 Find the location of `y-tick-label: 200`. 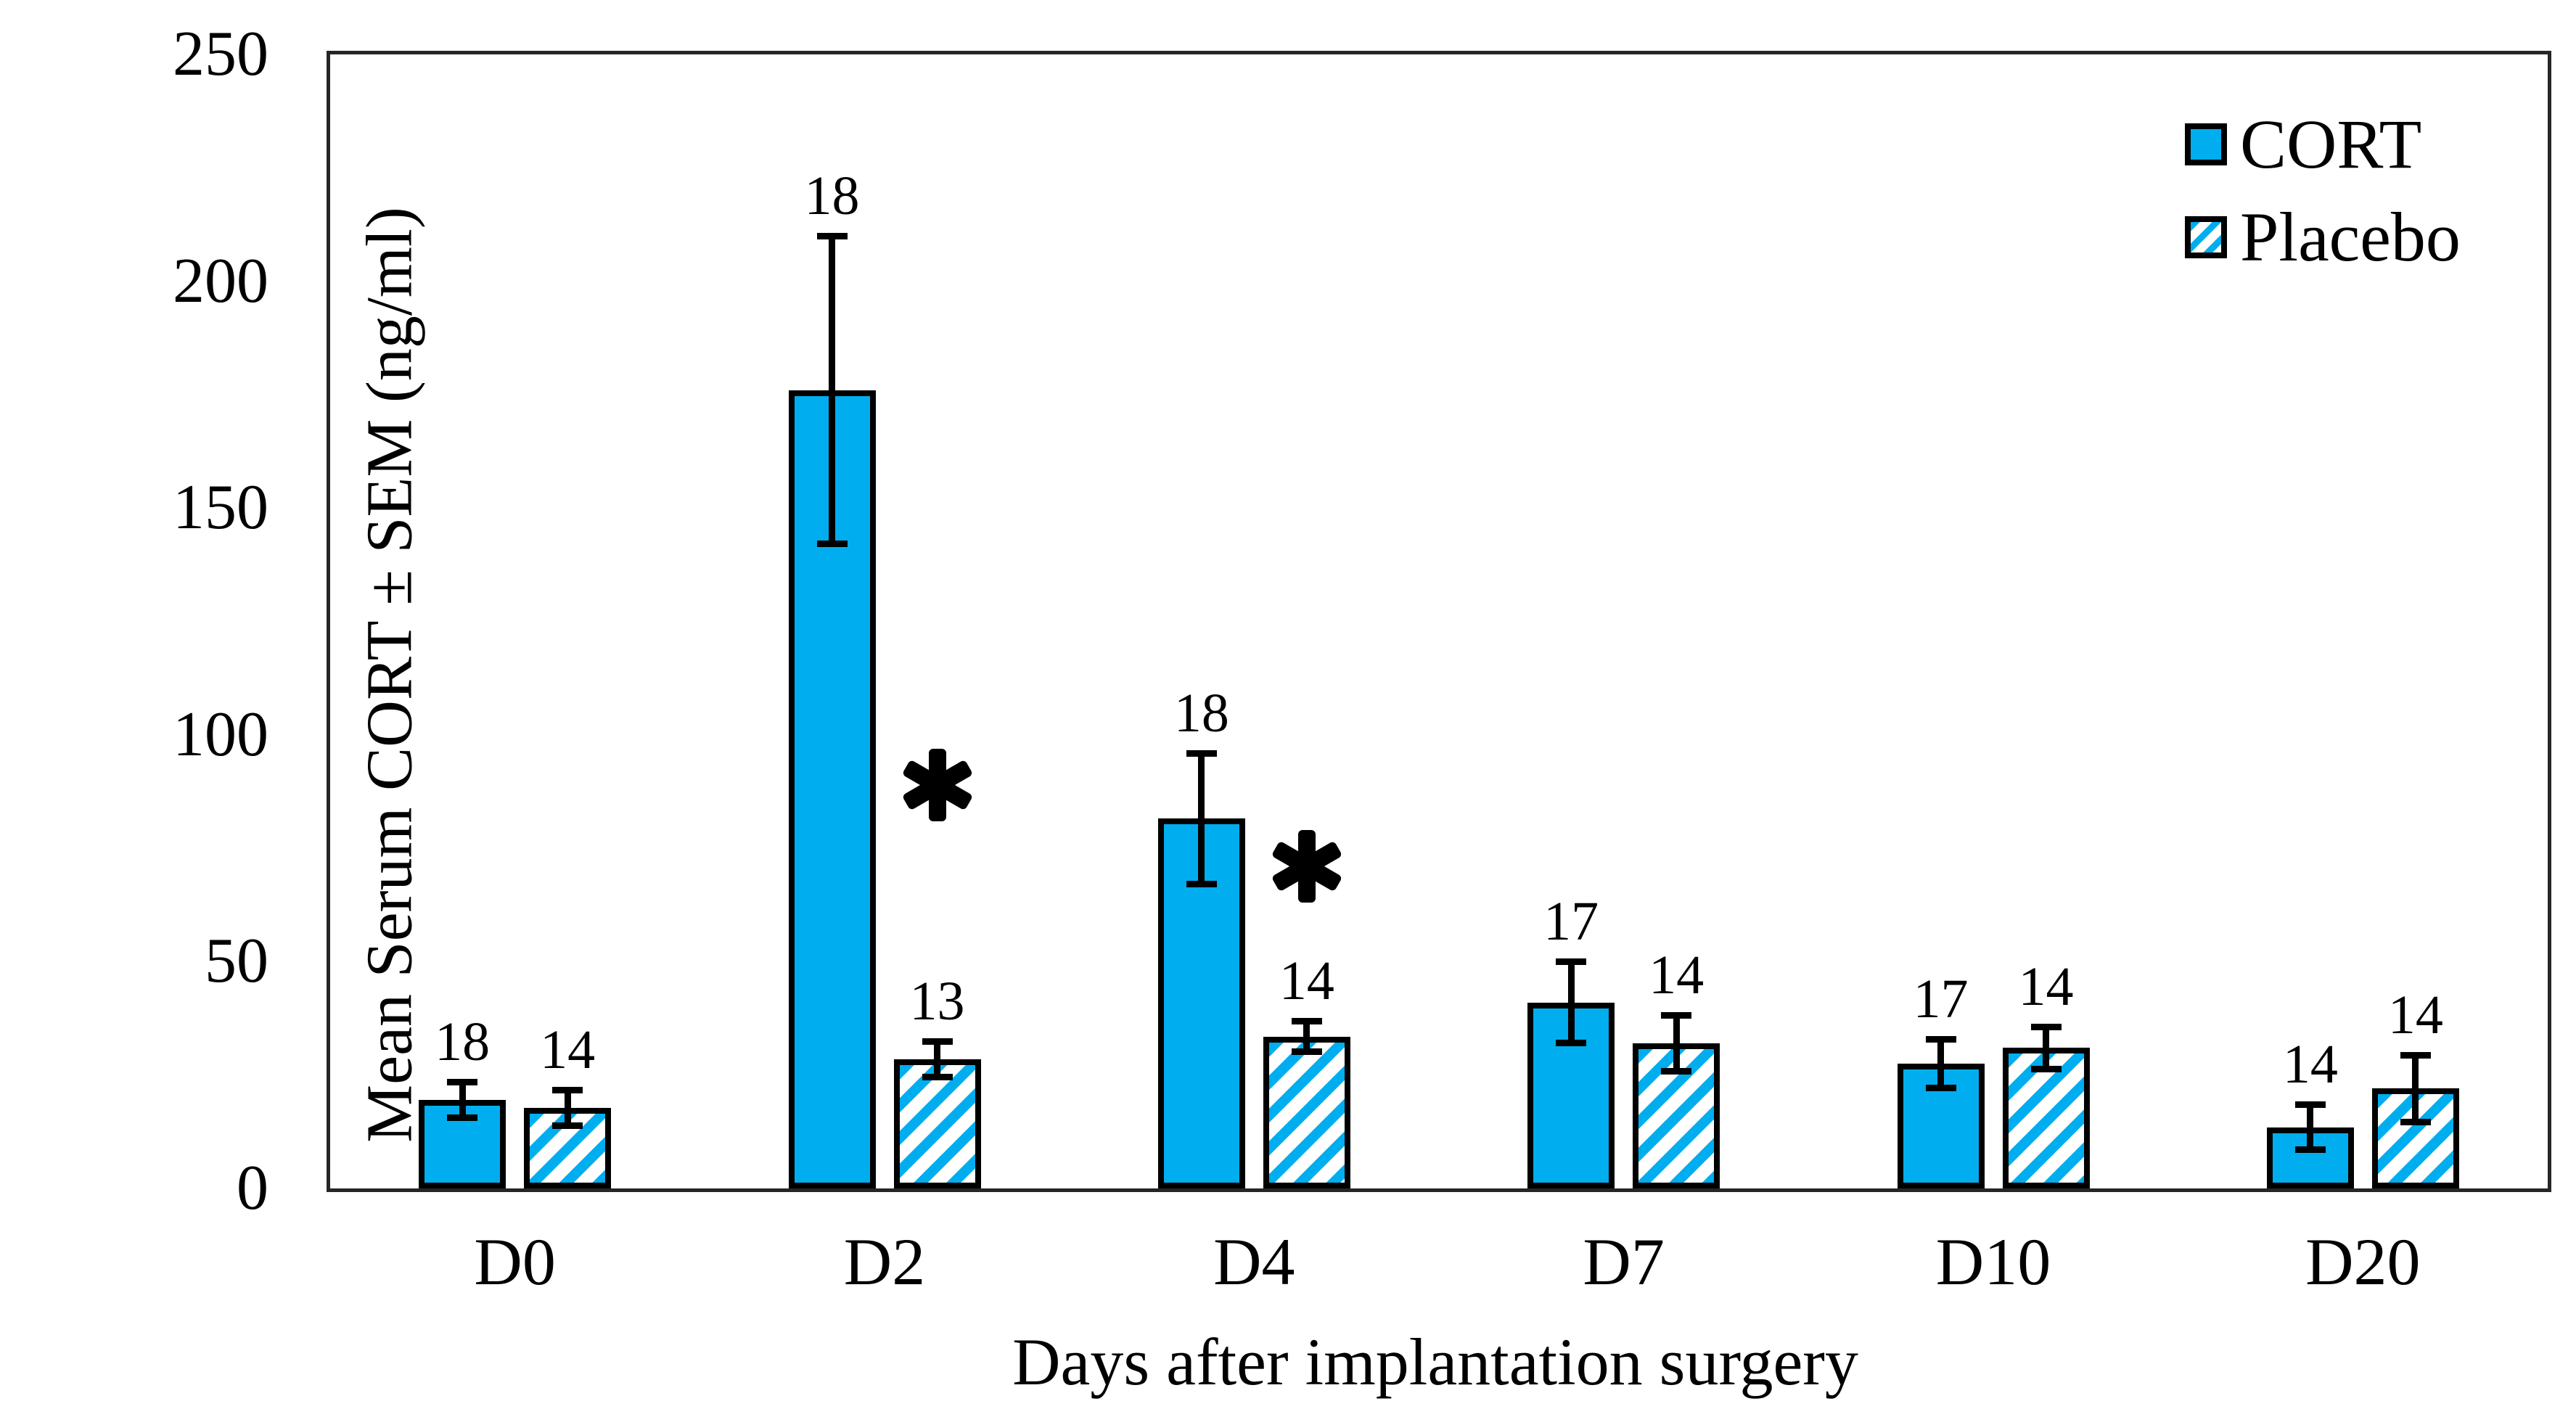

y-tick-label: 200 is located at coordinates (220, 281).